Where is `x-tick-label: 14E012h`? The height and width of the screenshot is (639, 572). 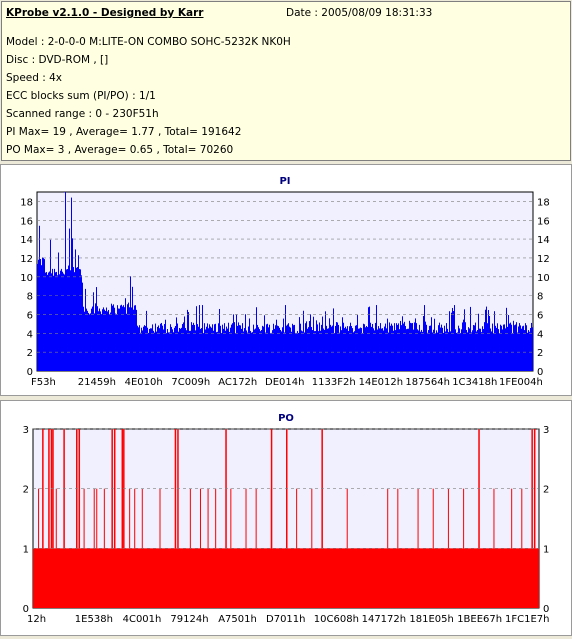 x-tick-label: 14E012h is located at coordinates (381, 382).